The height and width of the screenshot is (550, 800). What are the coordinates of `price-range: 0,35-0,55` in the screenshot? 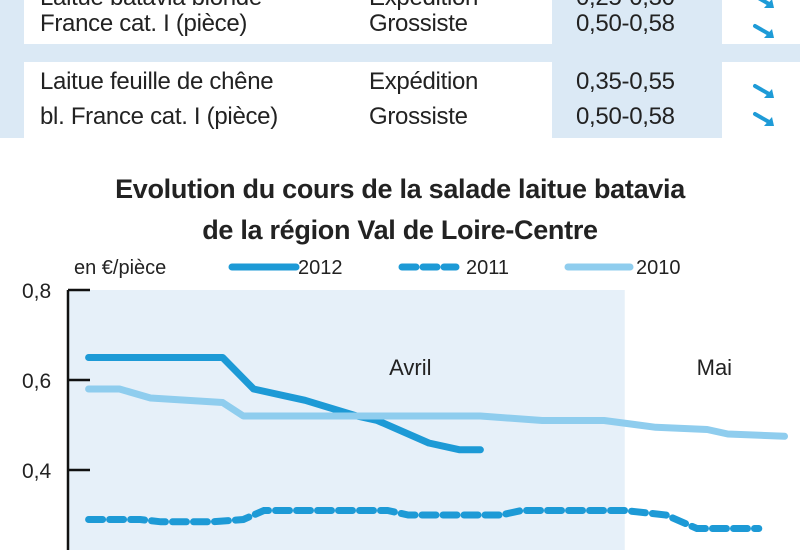 It's located at (625, 81).